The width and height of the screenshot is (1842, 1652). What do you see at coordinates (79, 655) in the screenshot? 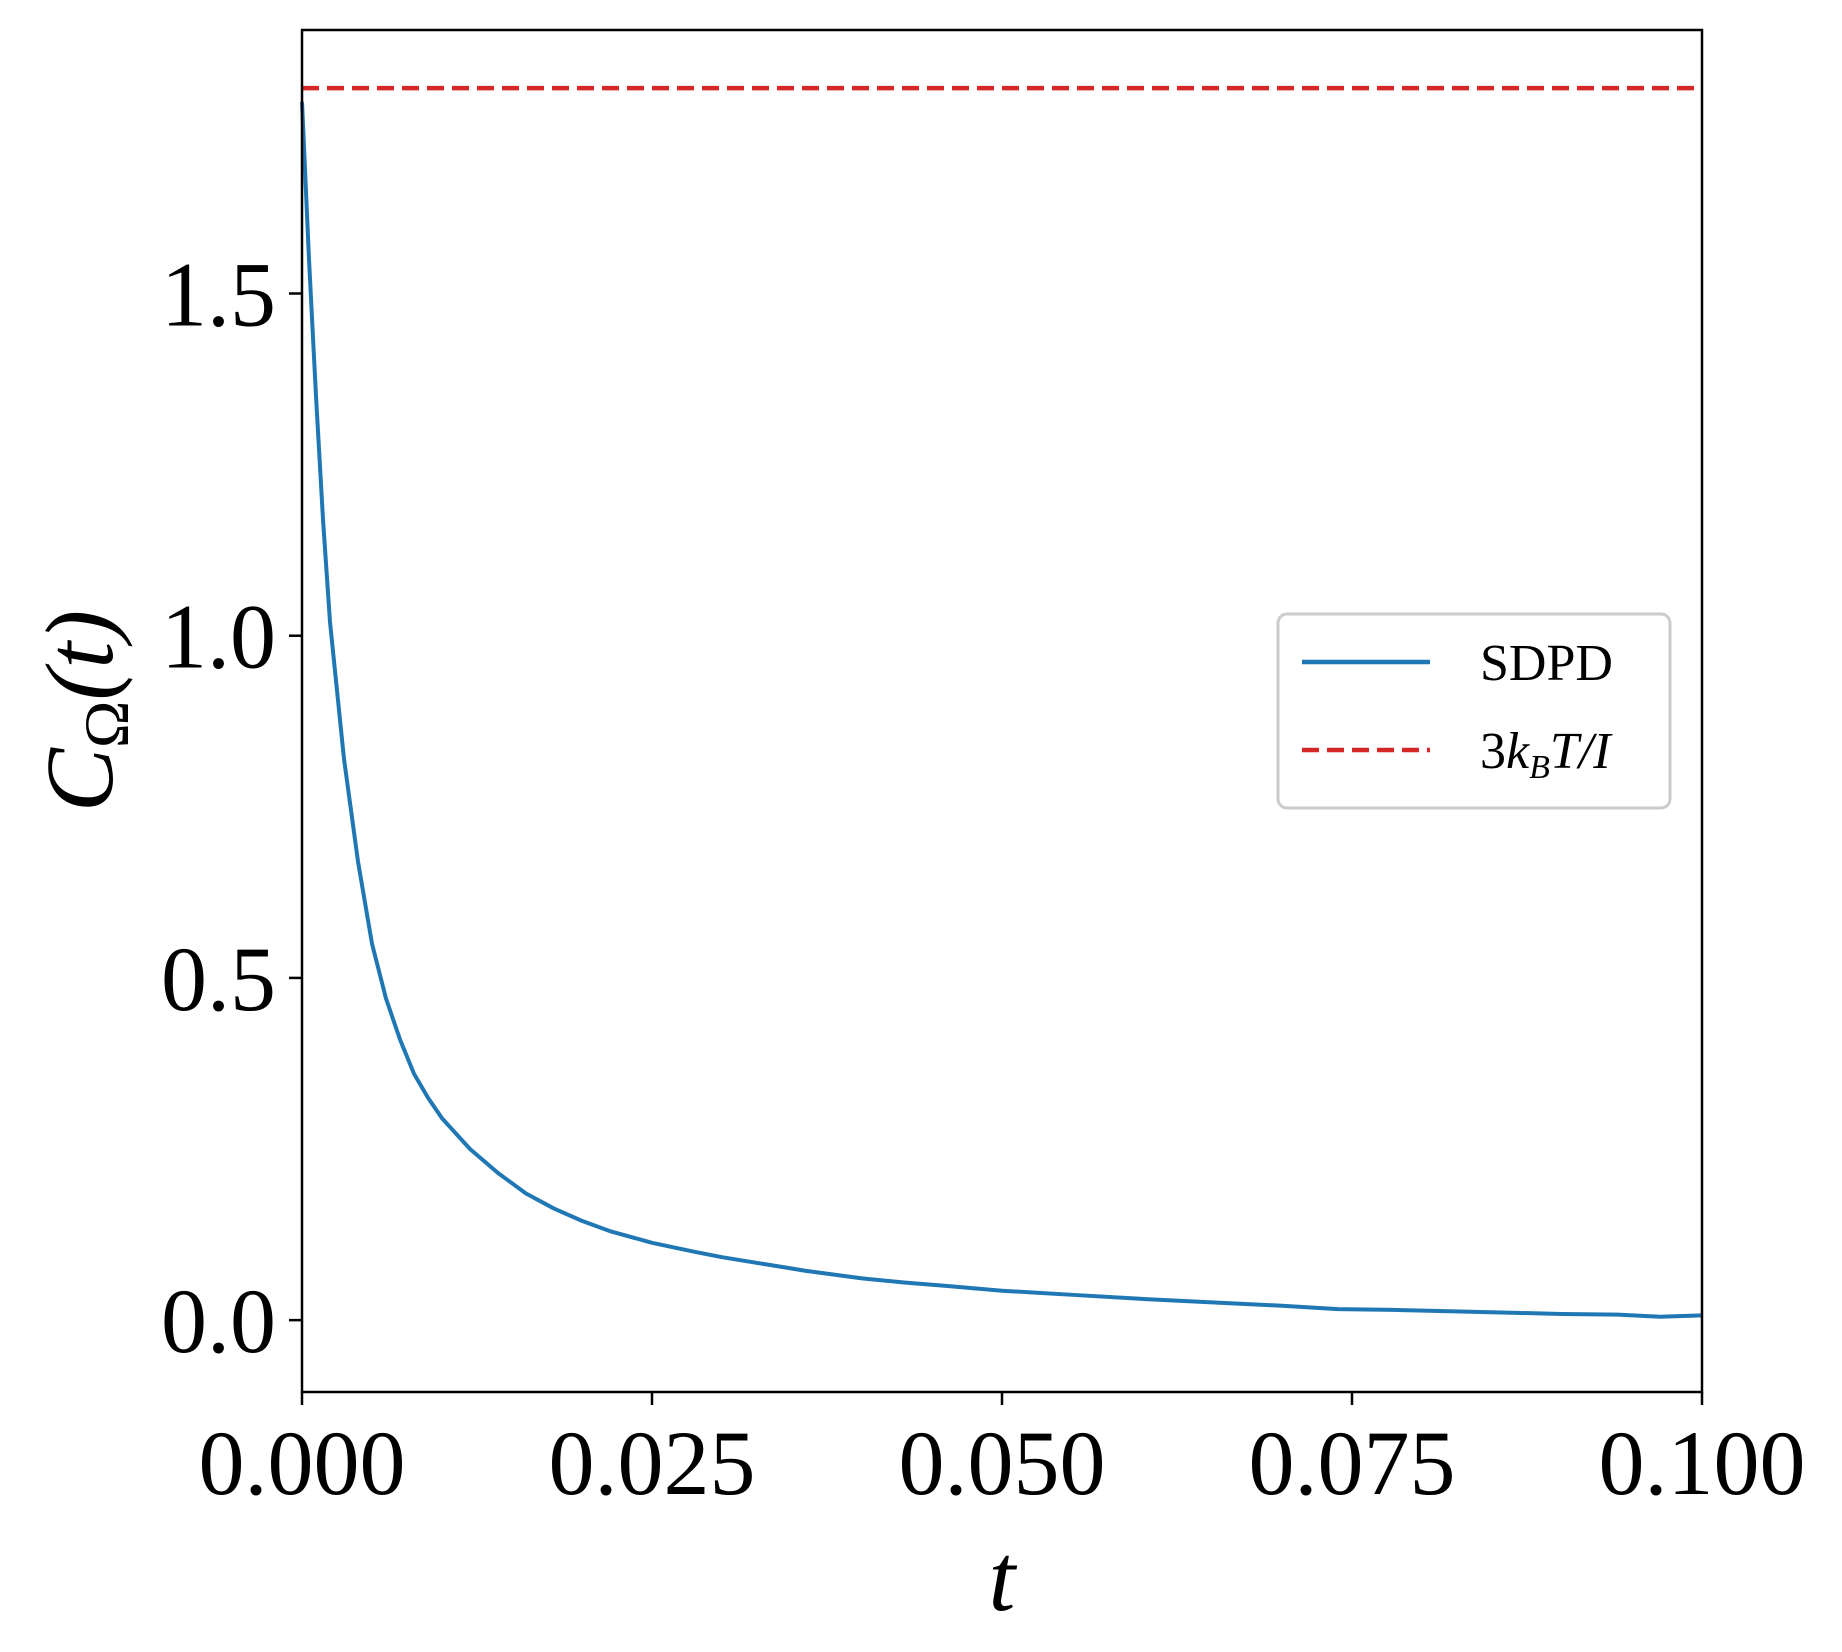
I see `y-axis-label-paren: (t)` at bounding box center [79, 655].